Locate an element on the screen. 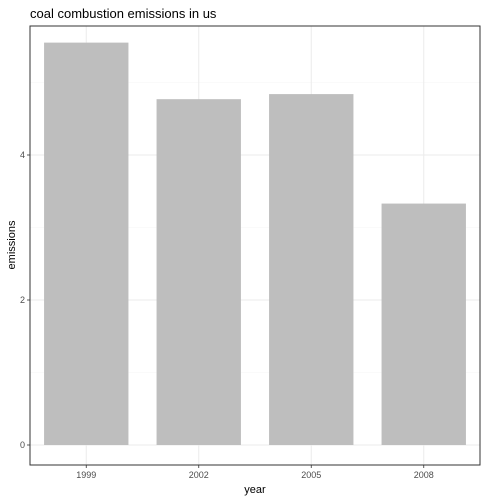 The height and width of the screenshot is (500, 500). x-tick-label: 2002 is located at coordinates (199, 475).